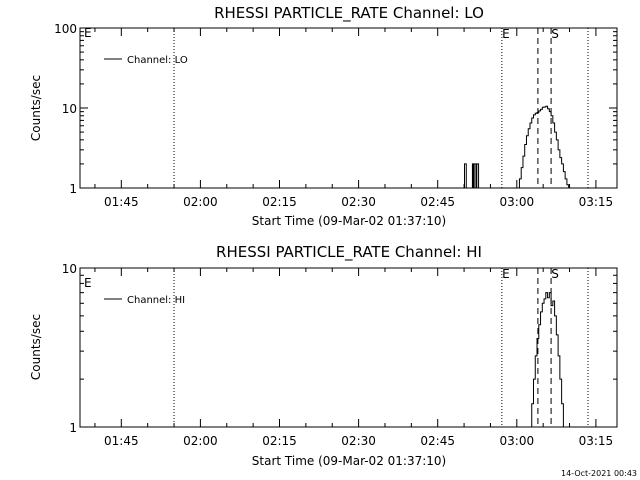 The width and height of the screenshot is (640, 480). Describe the element at coordinates (156, 300) in the screenshot. I see `legend-label-hi: Channel: HI` at that location.